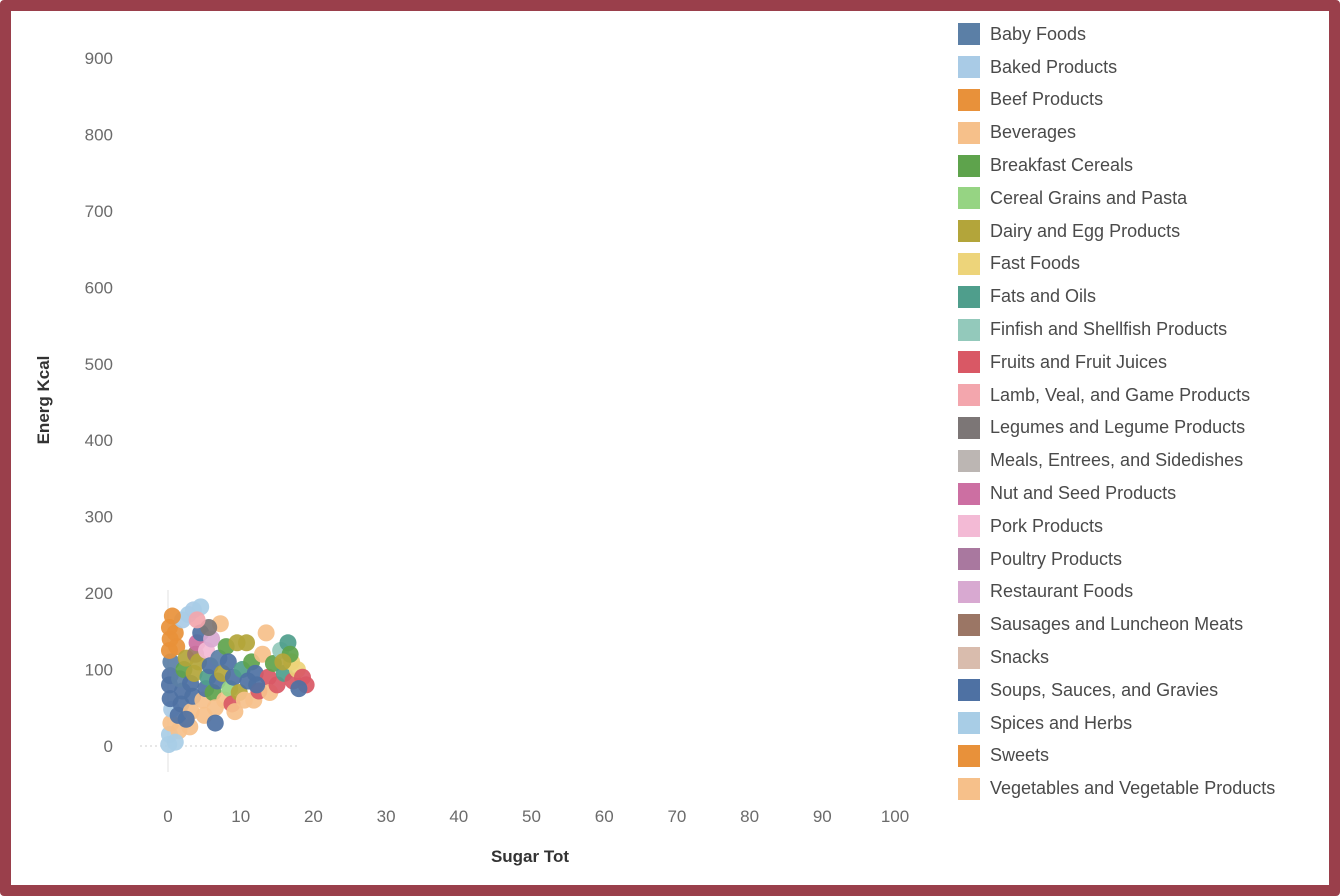 The height and width of the screenshot is (896, 1340). What do you see at coordinates (1061, 722) in the screenshot?
I see `legend-label: Spices and Herbs` at bounding box center [1061, 722].